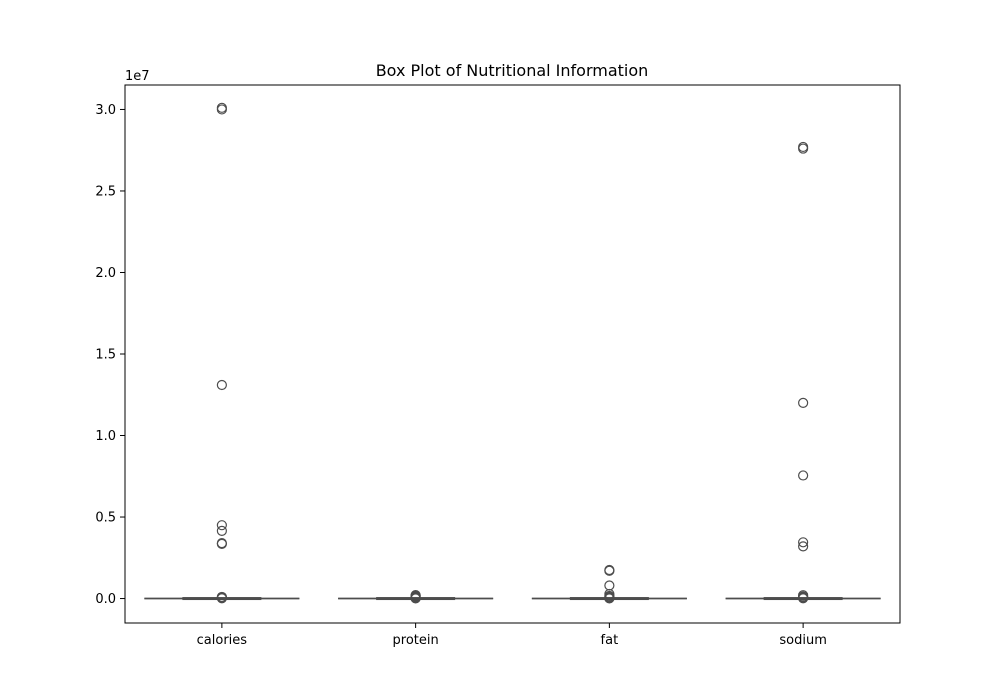 Image resolution: width=1000 pixels, height=700 pixels. Describe the element at coordinates (105, 110) in the screenshot. I see `y-tick-label: 3.0` at that location.